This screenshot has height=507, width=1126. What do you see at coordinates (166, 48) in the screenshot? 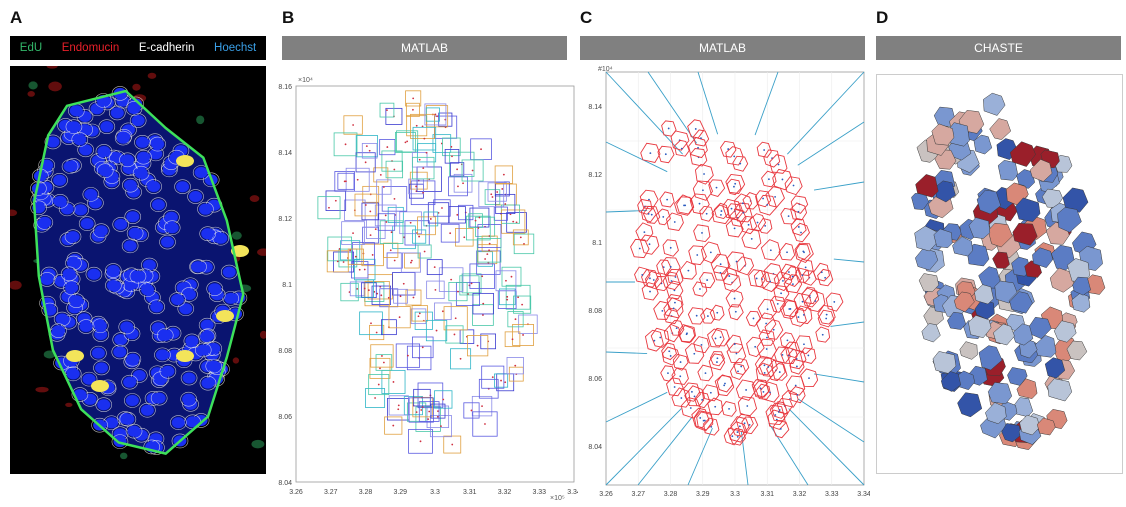
I see `legend-ecadherin: E-cadherin` at bounding box center [166, 48].